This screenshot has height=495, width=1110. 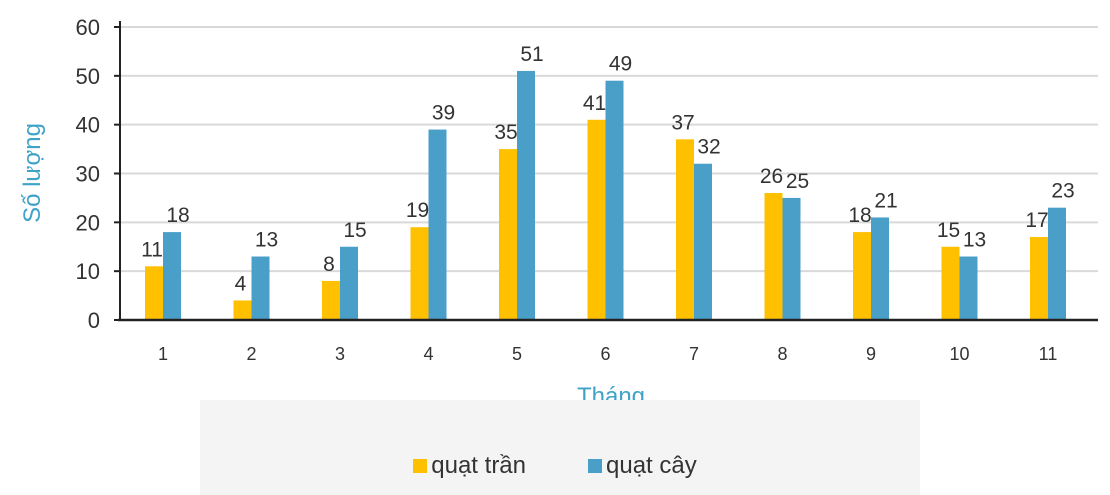 What do you see at coordinates (88, 27) in the screenshot?
I see `y-tick-label-60: 60` at bounding box center [88, 27].